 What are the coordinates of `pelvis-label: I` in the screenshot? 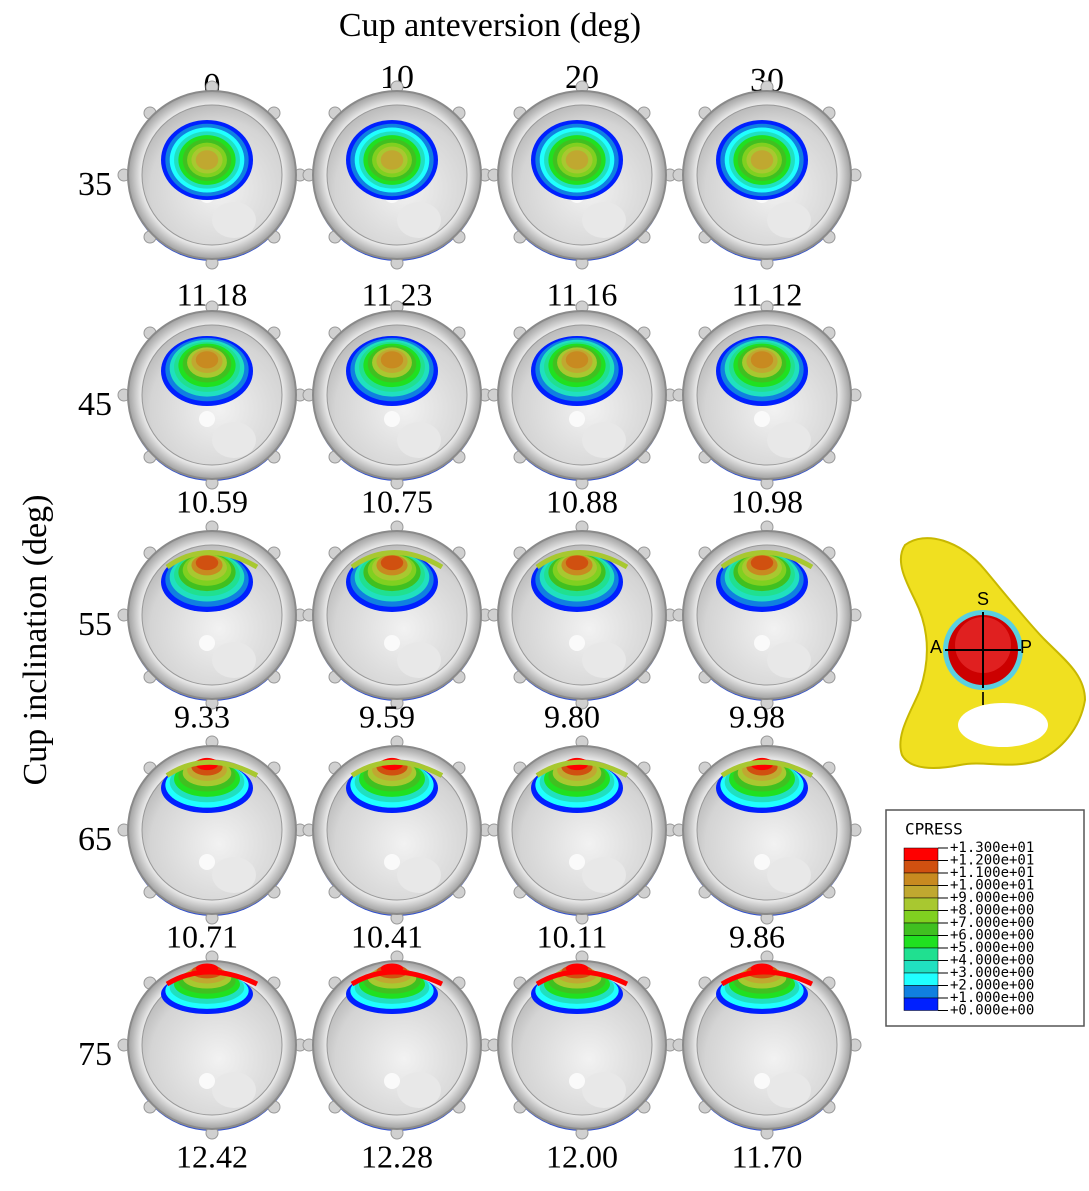 It's located at (982, 699).